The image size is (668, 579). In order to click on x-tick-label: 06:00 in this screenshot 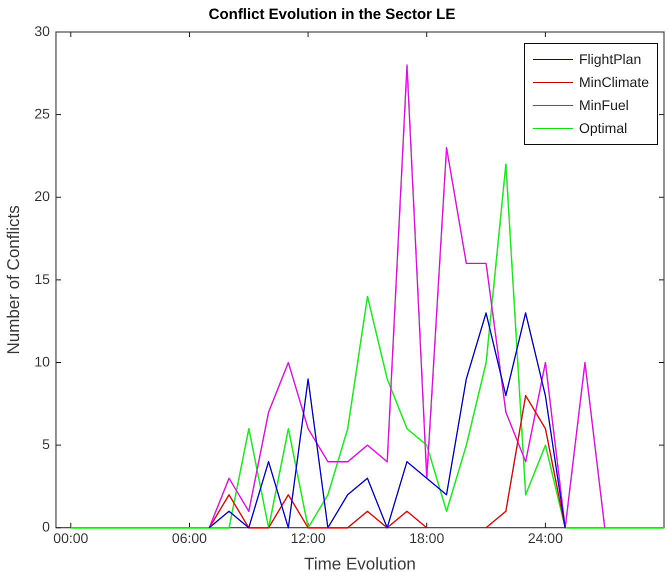, I will do `click(190, 538)`.